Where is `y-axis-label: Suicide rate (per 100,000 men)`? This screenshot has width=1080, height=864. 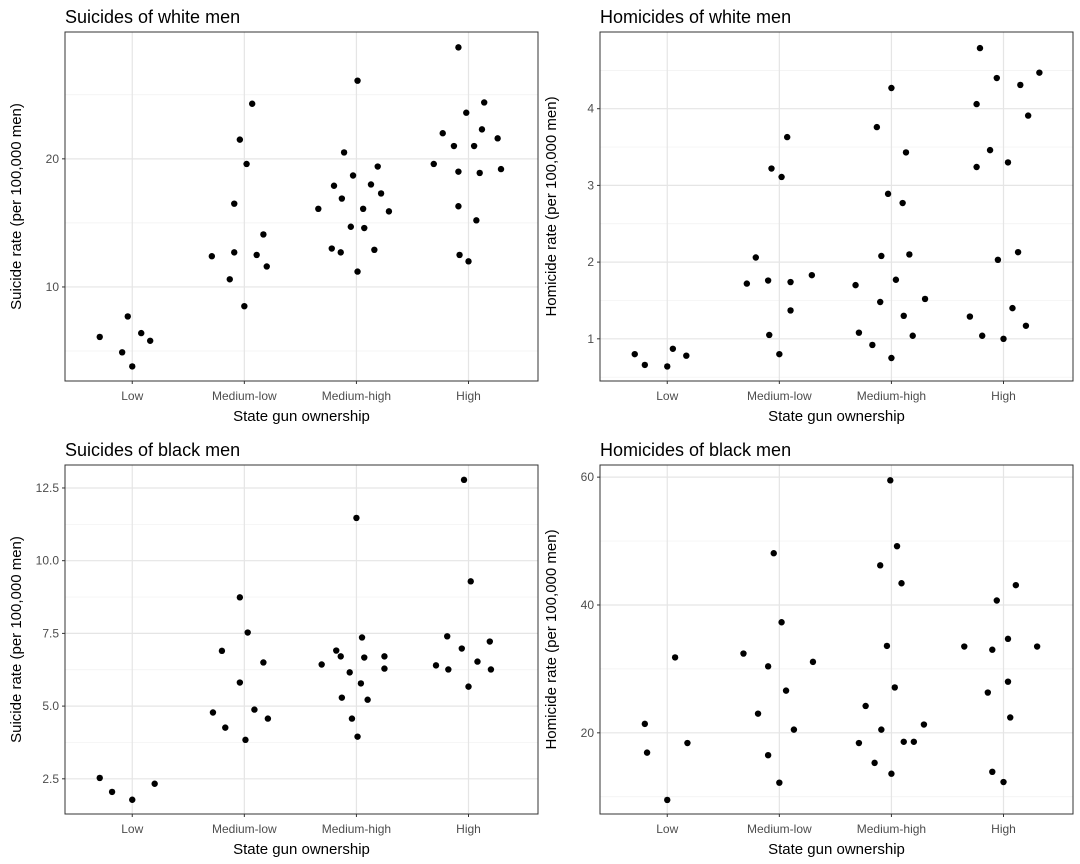 y-axis-label: Suicide rate (per 100,000 men) is located at coordinates (16, 639).